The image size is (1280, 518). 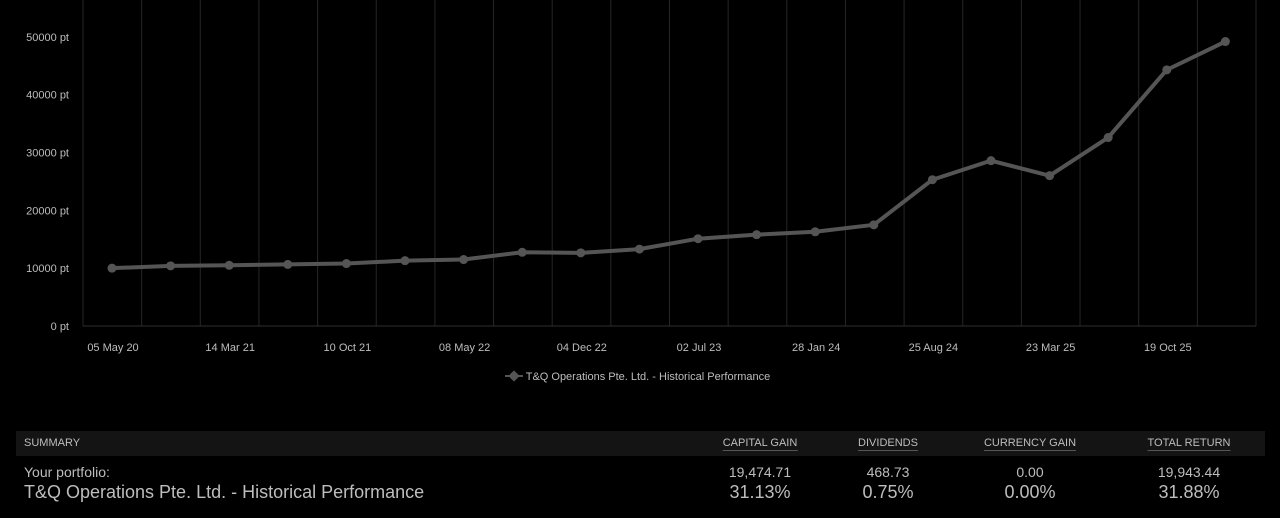 I want to click on summary-header-label: SUMMARY, so click(x=52, y=443).